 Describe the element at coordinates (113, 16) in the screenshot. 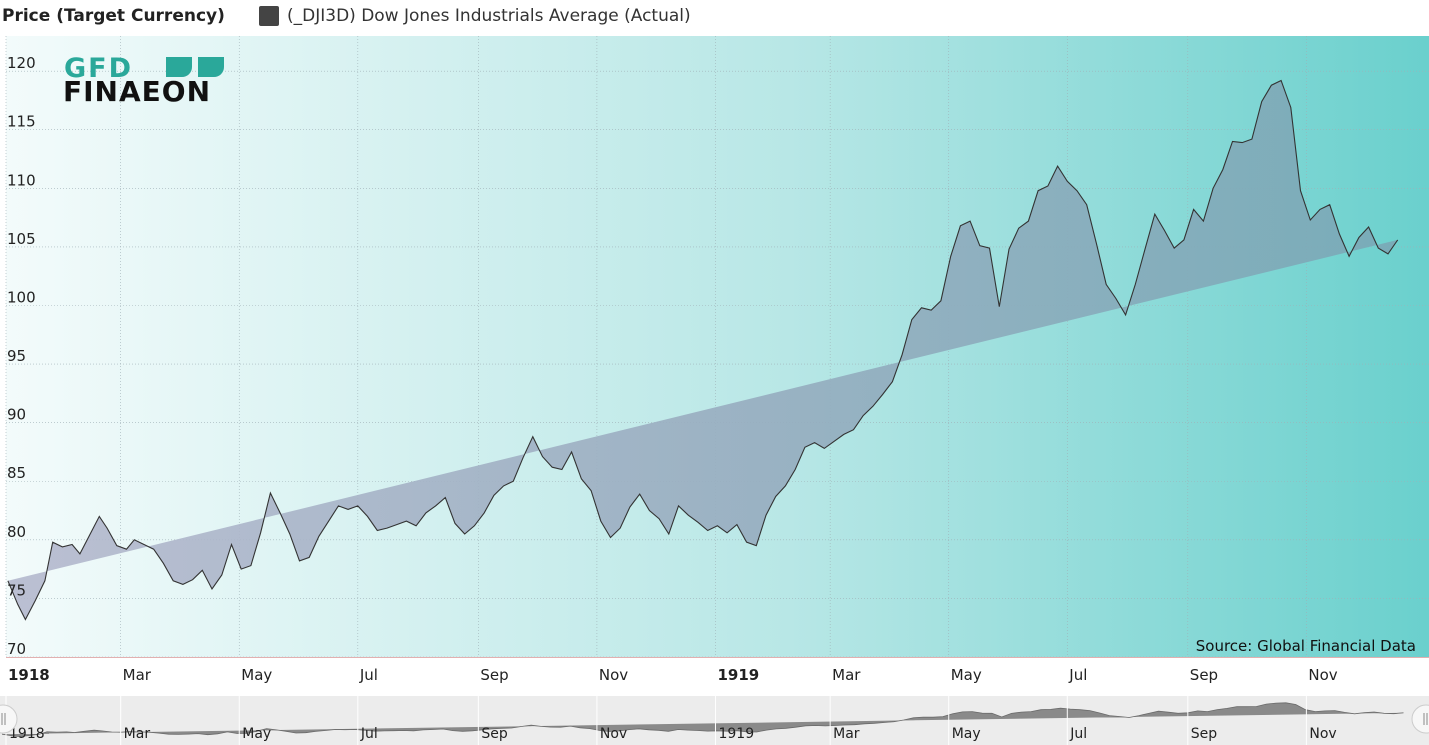

I see `legend-title: Price (Target Currency)` at that location.